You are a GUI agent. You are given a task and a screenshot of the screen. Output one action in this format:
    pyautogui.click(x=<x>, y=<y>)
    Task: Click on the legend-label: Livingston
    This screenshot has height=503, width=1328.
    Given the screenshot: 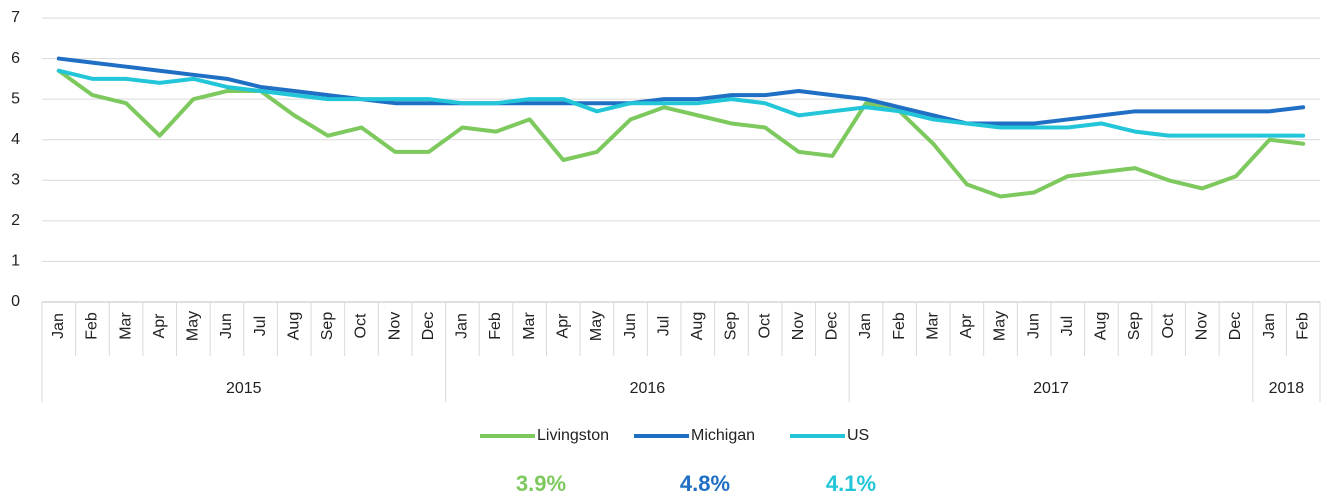 What is the action you would take?
    pyautogui.click(x=573, y=435)
    